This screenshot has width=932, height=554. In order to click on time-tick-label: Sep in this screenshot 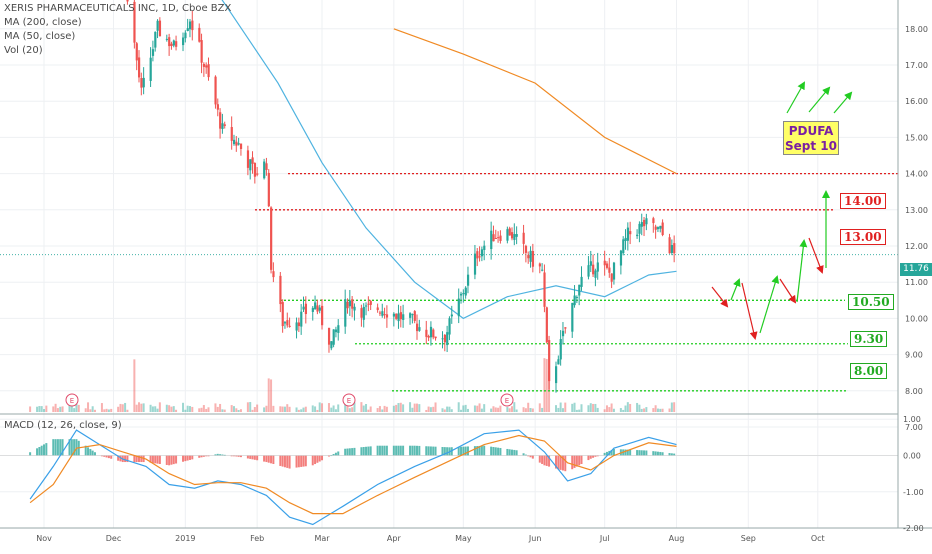, I will do `click(748, 538)`.